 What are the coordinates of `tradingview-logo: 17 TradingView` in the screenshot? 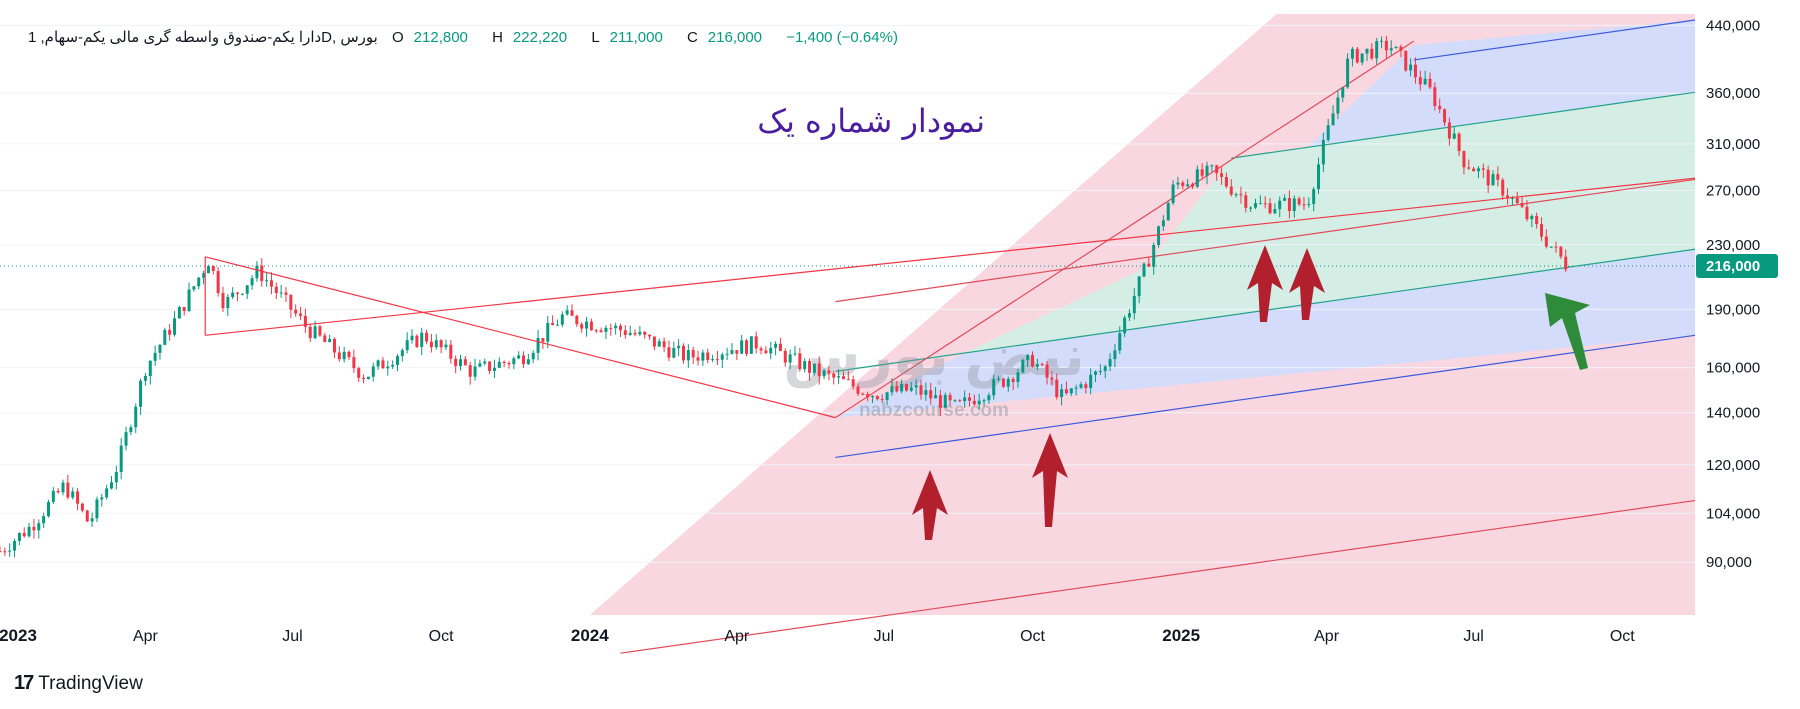 It's located at (78, 683).